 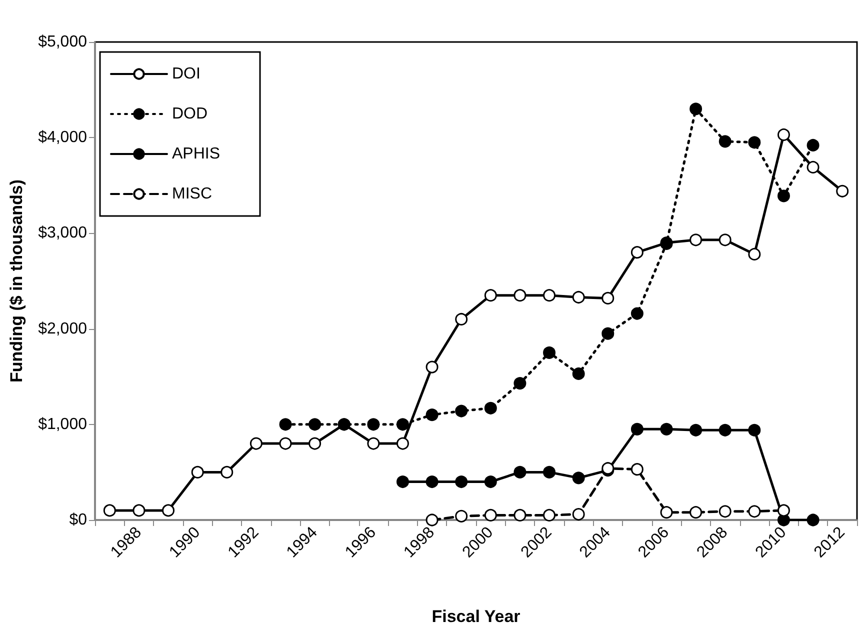 What do you see at coordinates (196, 154) in the screenshot?
I see `legend-label: APHIS` at bounding box center [196, 154].